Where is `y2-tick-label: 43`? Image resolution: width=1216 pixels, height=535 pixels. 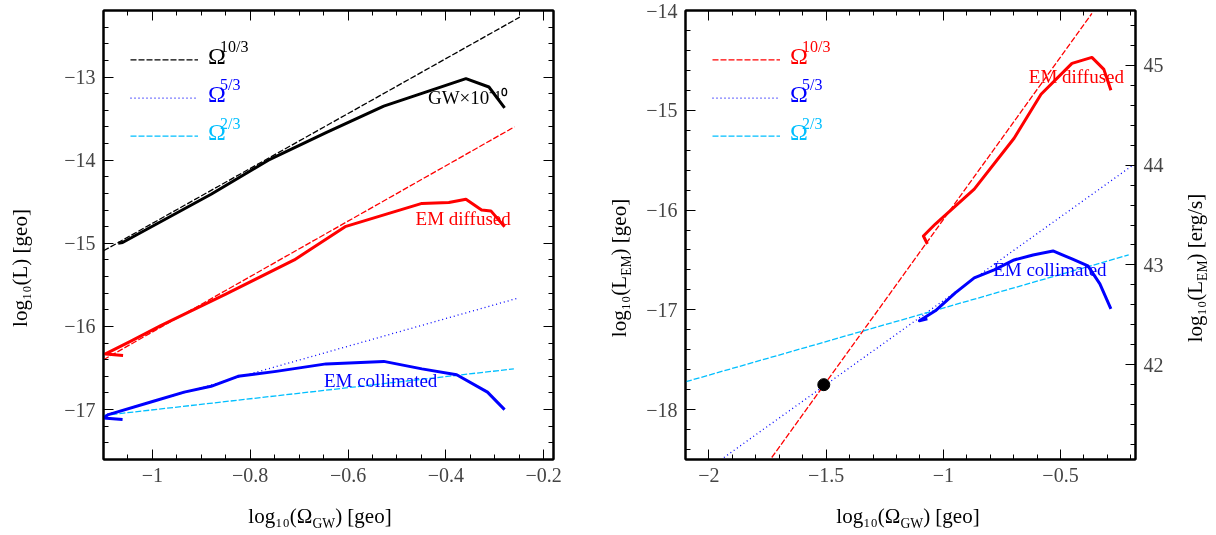
y2-tick-label: 43 is located at coordinates (1153, 264).